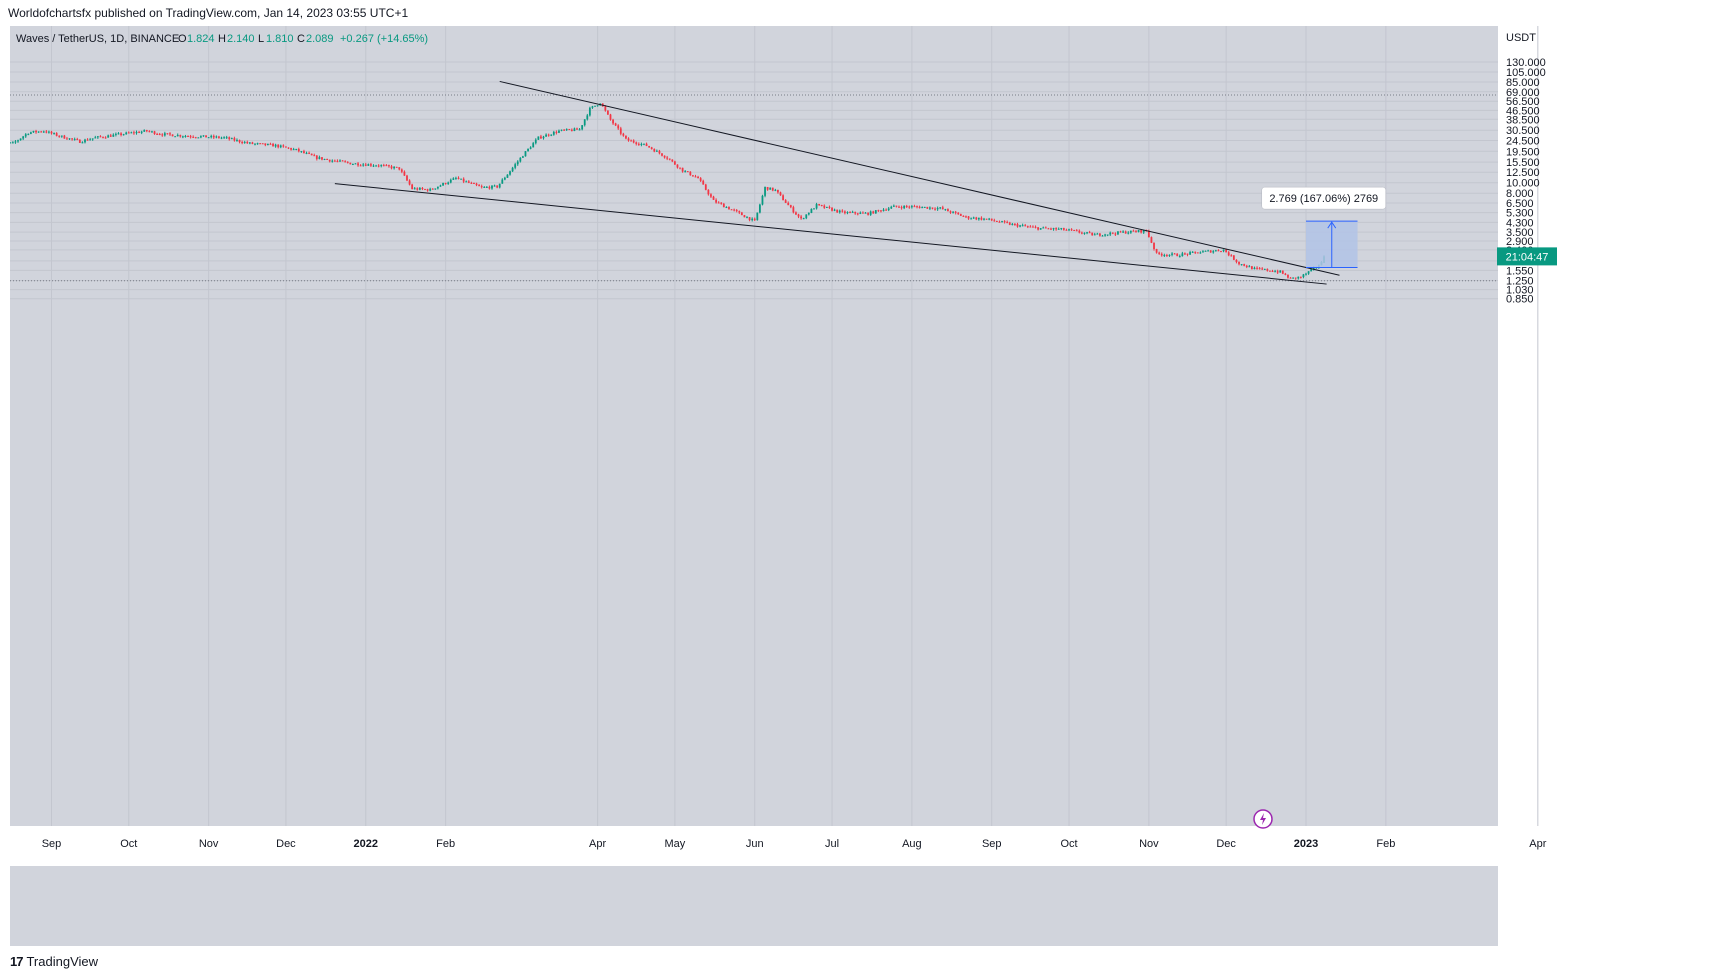 This screenshot has width=1728, height=979. Describe the element at coordinates (1520, 291) in the screenshot. I see `price-tick-label: 1.030` at that location.